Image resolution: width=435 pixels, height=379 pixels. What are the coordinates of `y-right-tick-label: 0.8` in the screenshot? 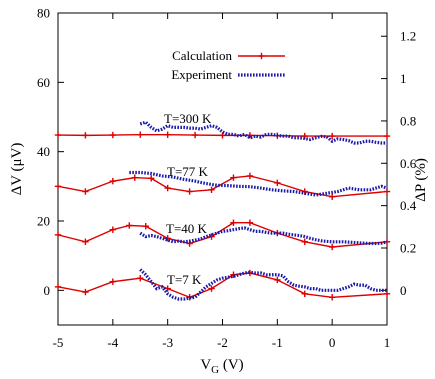 It's located at (408, 120).